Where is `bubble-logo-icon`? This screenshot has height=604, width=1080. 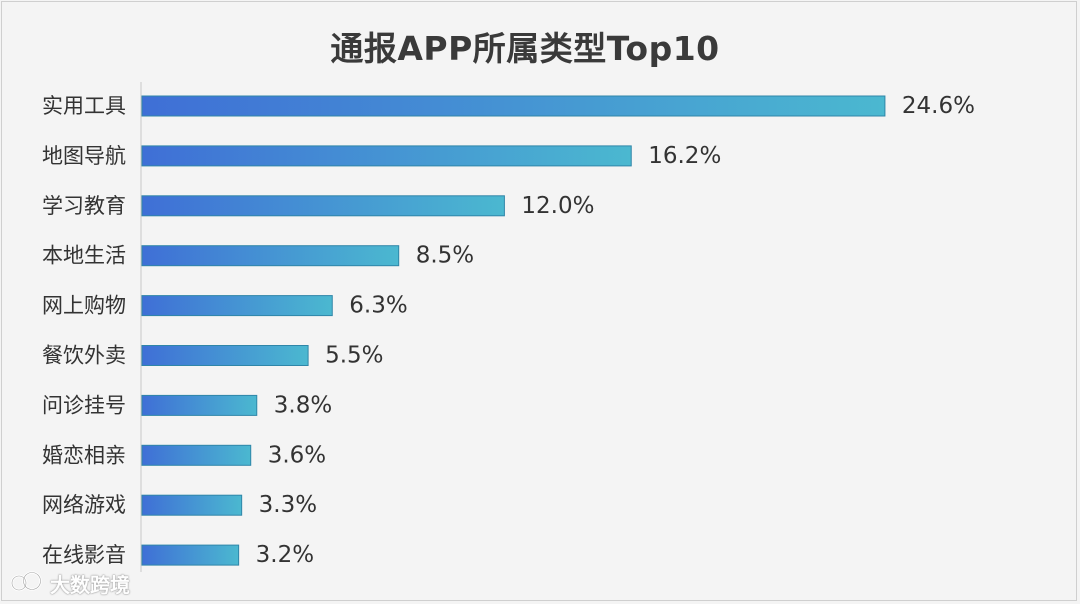 bubble-logo-icon is located at coordinates (26, 581).